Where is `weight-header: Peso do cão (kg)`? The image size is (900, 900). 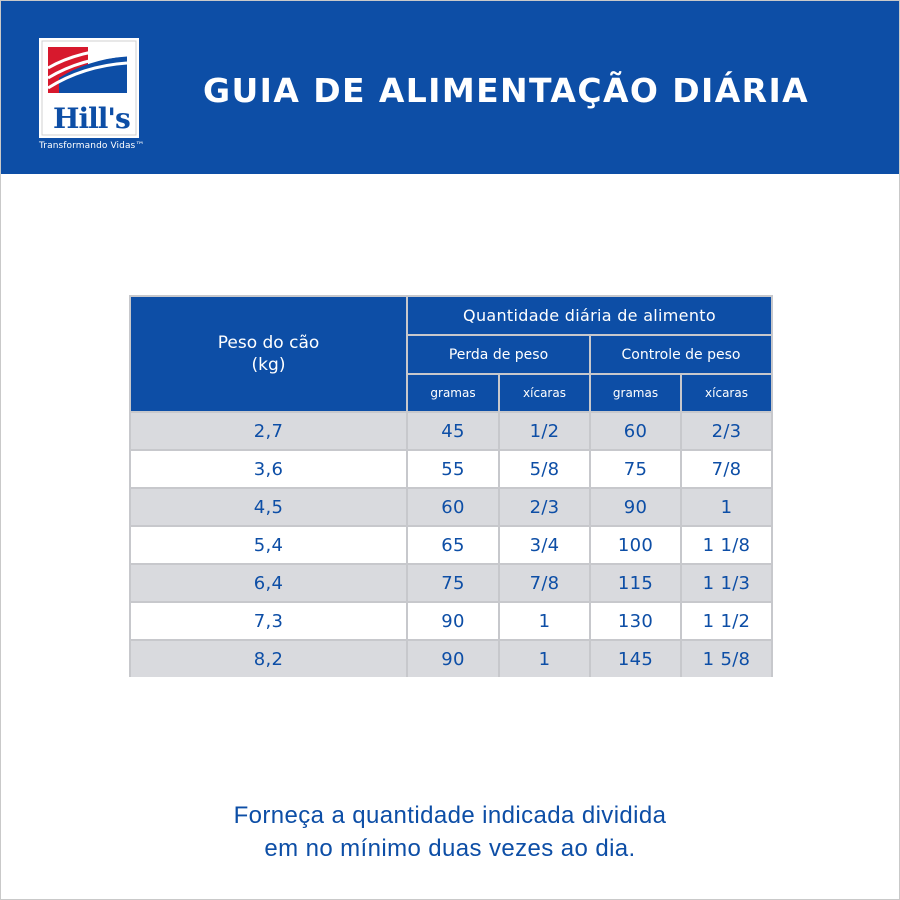
weight-header: Peso do cão (kg) is located at coordinates (268, 354).